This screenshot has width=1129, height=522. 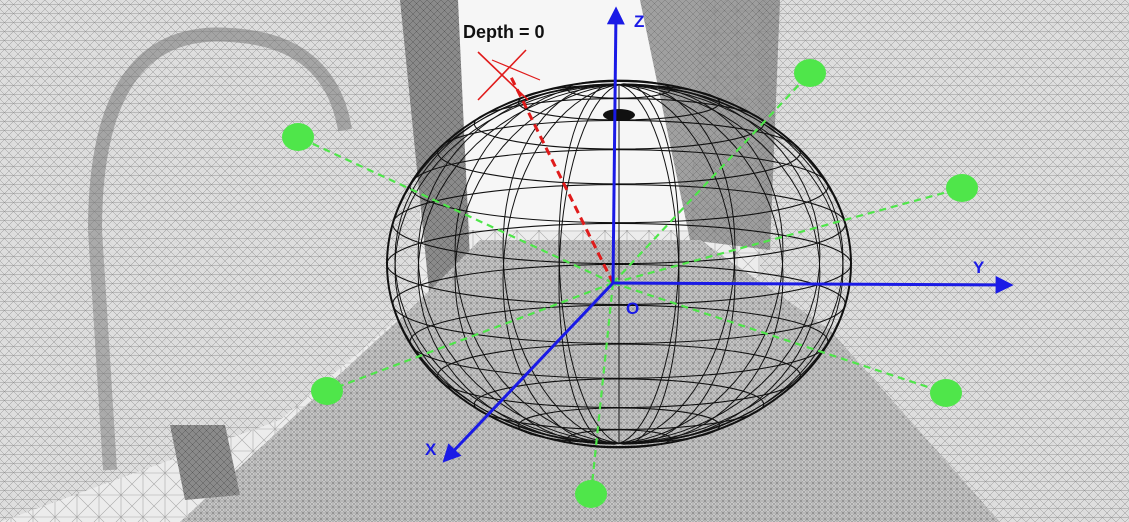 I want to click on axis-y-line, so click(x=813, y=284).